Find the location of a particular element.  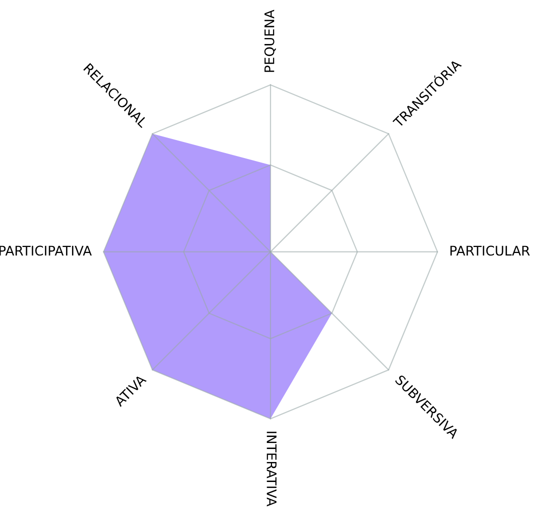

spoke-label: PARTICULAR is located at coordinates (490, 251).